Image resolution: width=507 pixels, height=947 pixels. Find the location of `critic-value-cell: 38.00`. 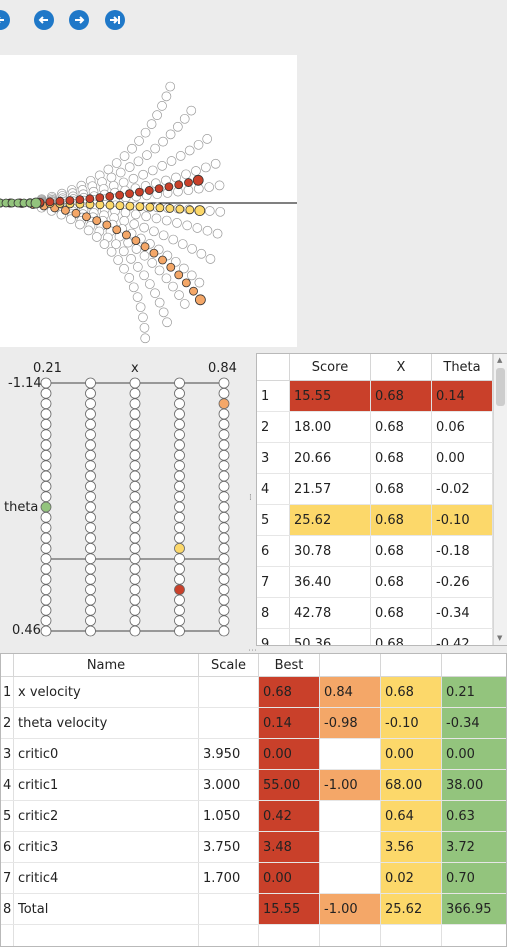

critic-value-cell: 38.00 is located at coordinates (474, 785).